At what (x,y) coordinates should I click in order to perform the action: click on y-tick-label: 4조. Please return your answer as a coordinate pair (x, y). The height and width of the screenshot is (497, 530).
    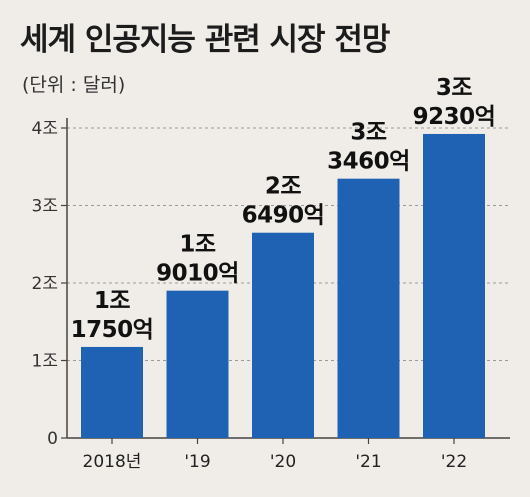
    Looking at the image, I should click on (45, 129).